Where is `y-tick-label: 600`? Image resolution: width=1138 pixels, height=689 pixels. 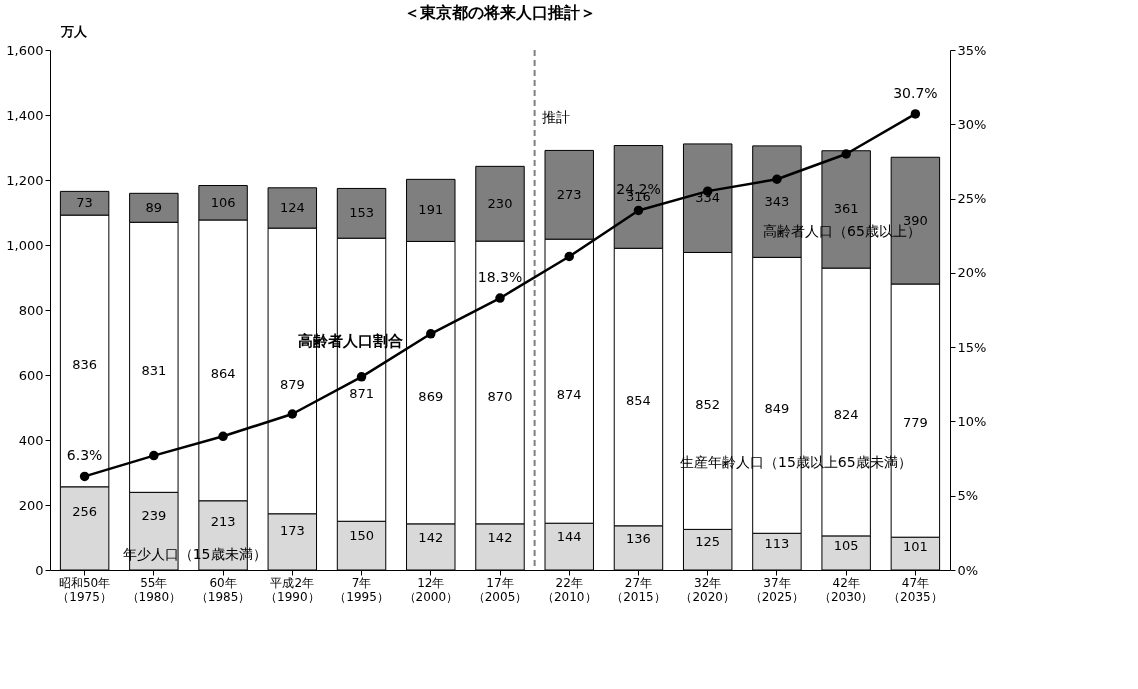 y-tick-label: 600 is located at coordinates (31, 375).